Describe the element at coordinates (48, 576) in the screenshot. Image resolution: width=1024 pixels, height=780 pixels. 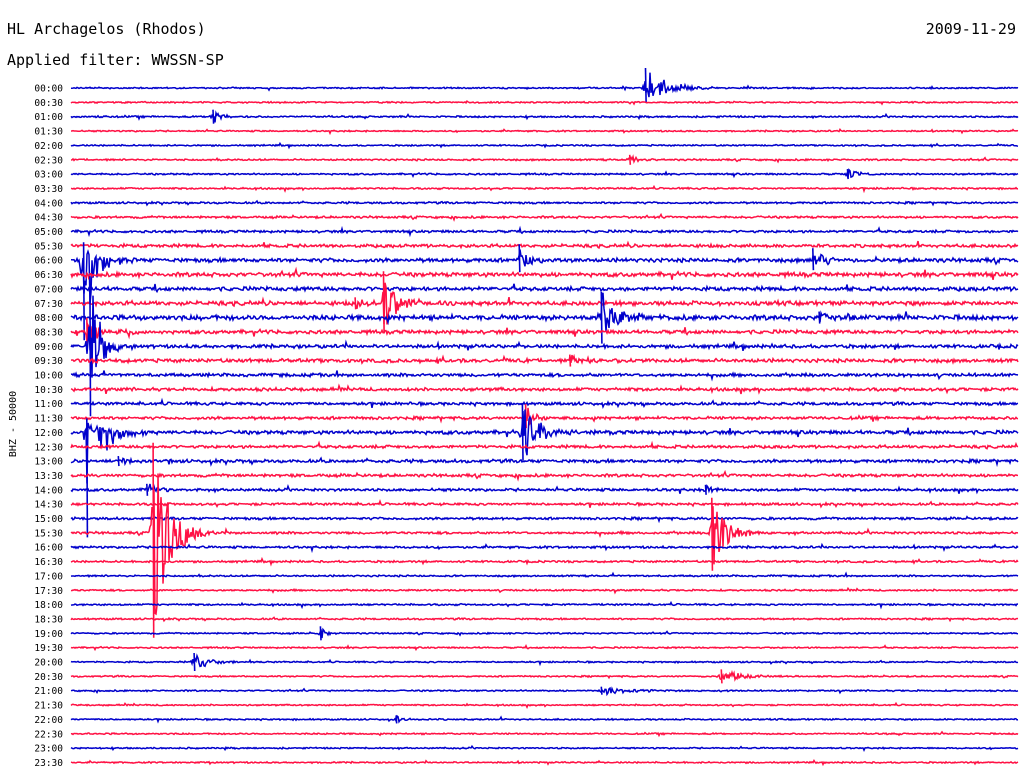
I see `row-time-label: 17:00` at that location.